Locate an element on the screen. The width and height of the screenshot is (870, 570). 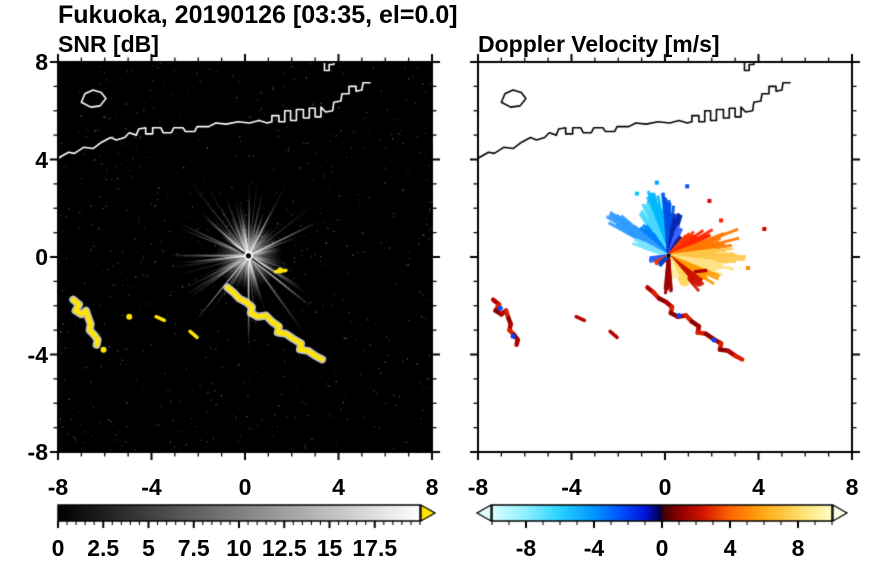
figure-title: Fukuoka, 20190126 [03:35, el=0.0] is located at coordinates (258, 15).